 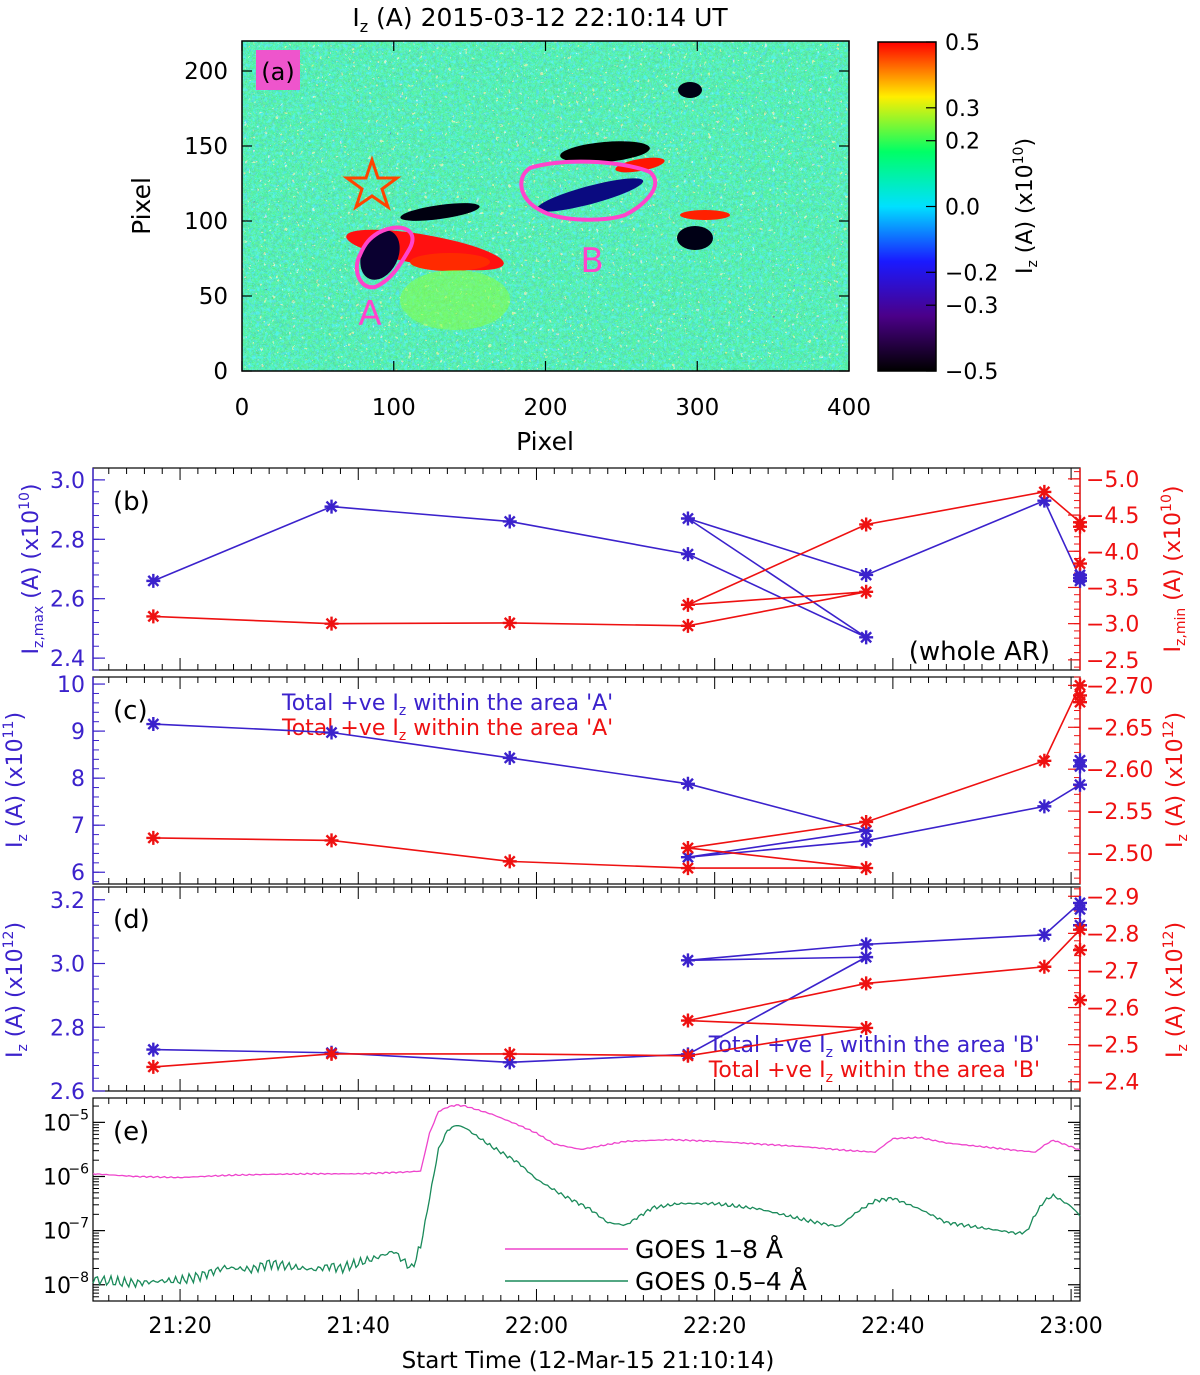 What do you see at coordinates (1174, 569) in the screenshot?
I see `panel-b-right-axis-label: Iz,min (A) (x1010)` at bounding box center [1174, 569].